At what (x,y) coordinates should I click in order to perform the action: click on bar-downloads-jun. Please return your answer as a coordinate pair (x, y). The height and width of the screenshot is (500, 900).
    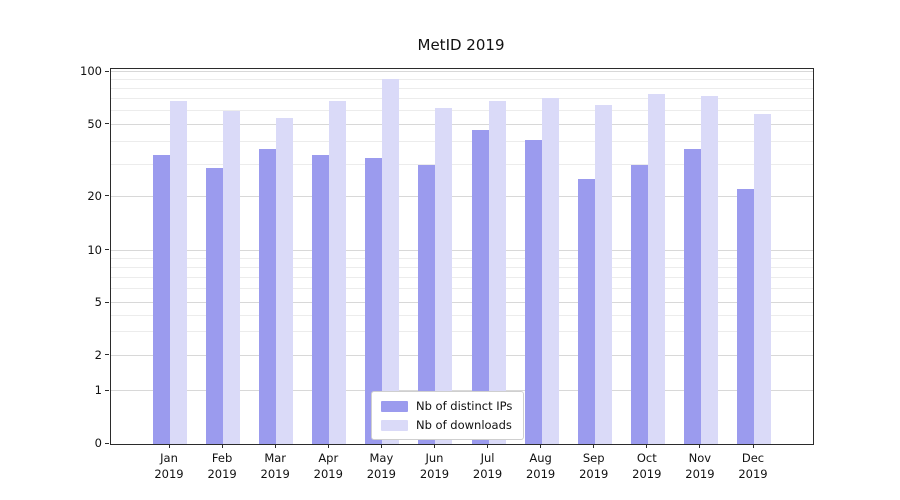
    Looking at the image, I should click on (444, 276).